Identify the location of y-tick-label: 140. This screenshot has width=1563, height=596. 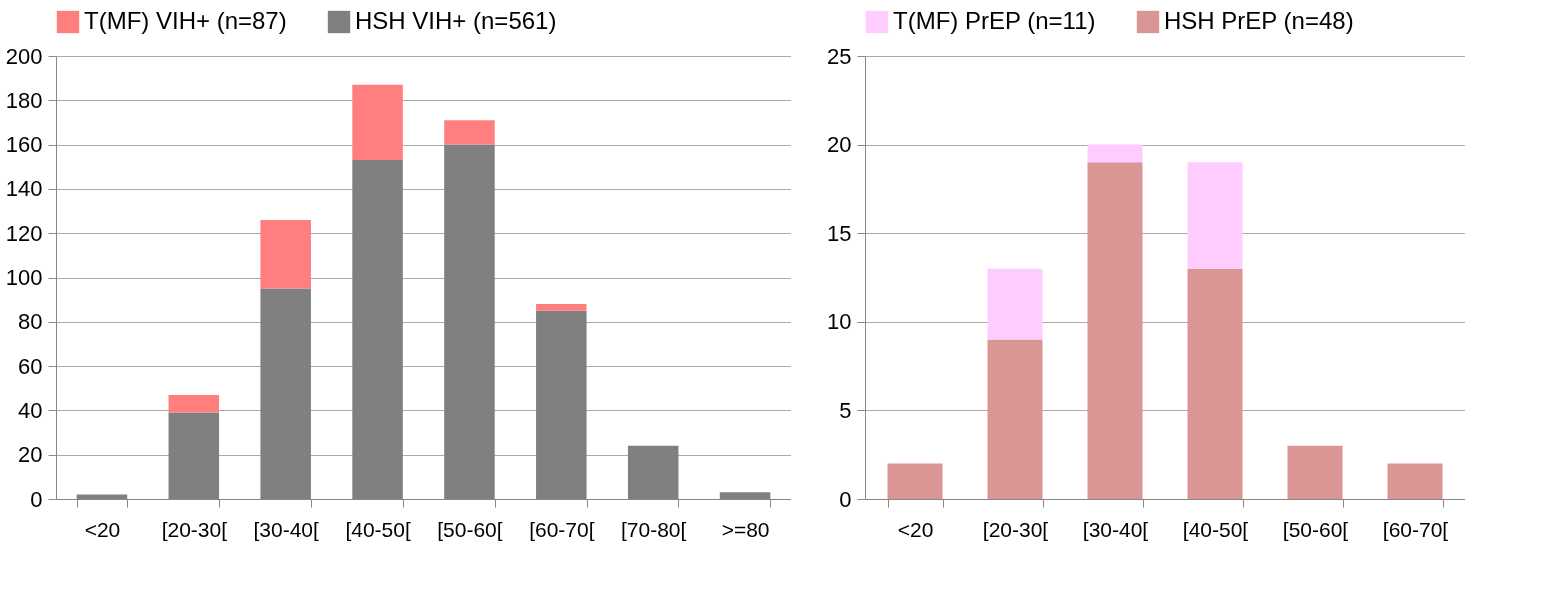
(24, 189).